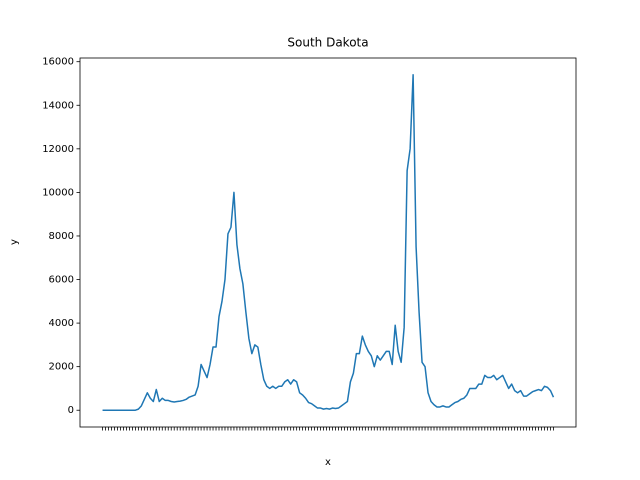 This screenshot has height=480, width=640. I want to click on y-tick-label: 14000, so click(58, 105).